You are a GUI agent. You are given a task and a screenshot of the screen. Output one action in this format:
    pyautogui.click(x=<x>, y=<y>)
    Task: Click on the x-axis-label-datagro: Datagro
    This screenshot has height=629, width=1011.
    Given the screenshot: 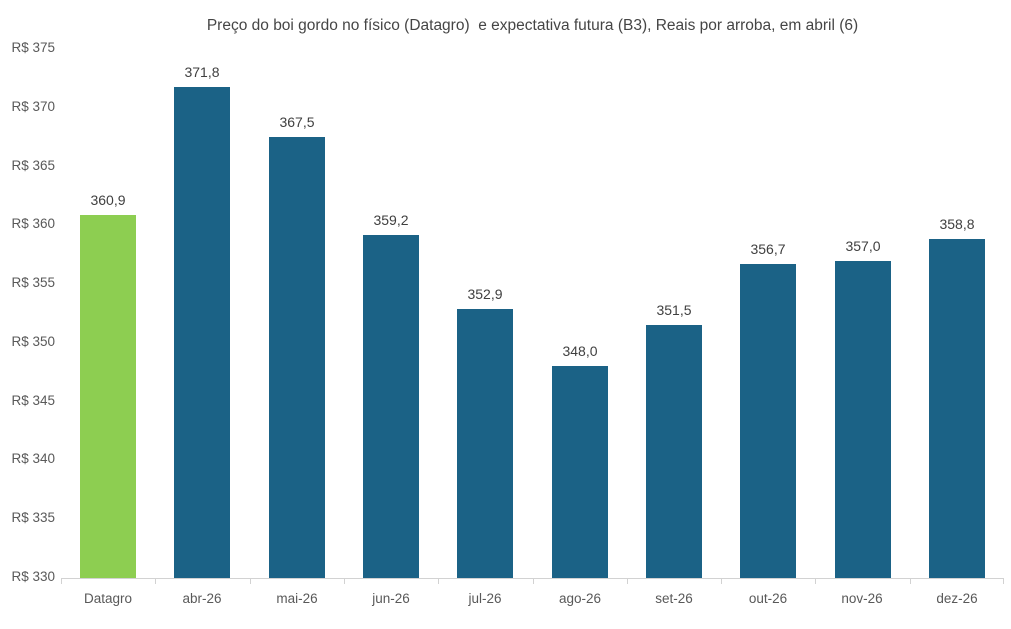 What is the action you would take?
    pyautogui.click(x=108, y=598)
    